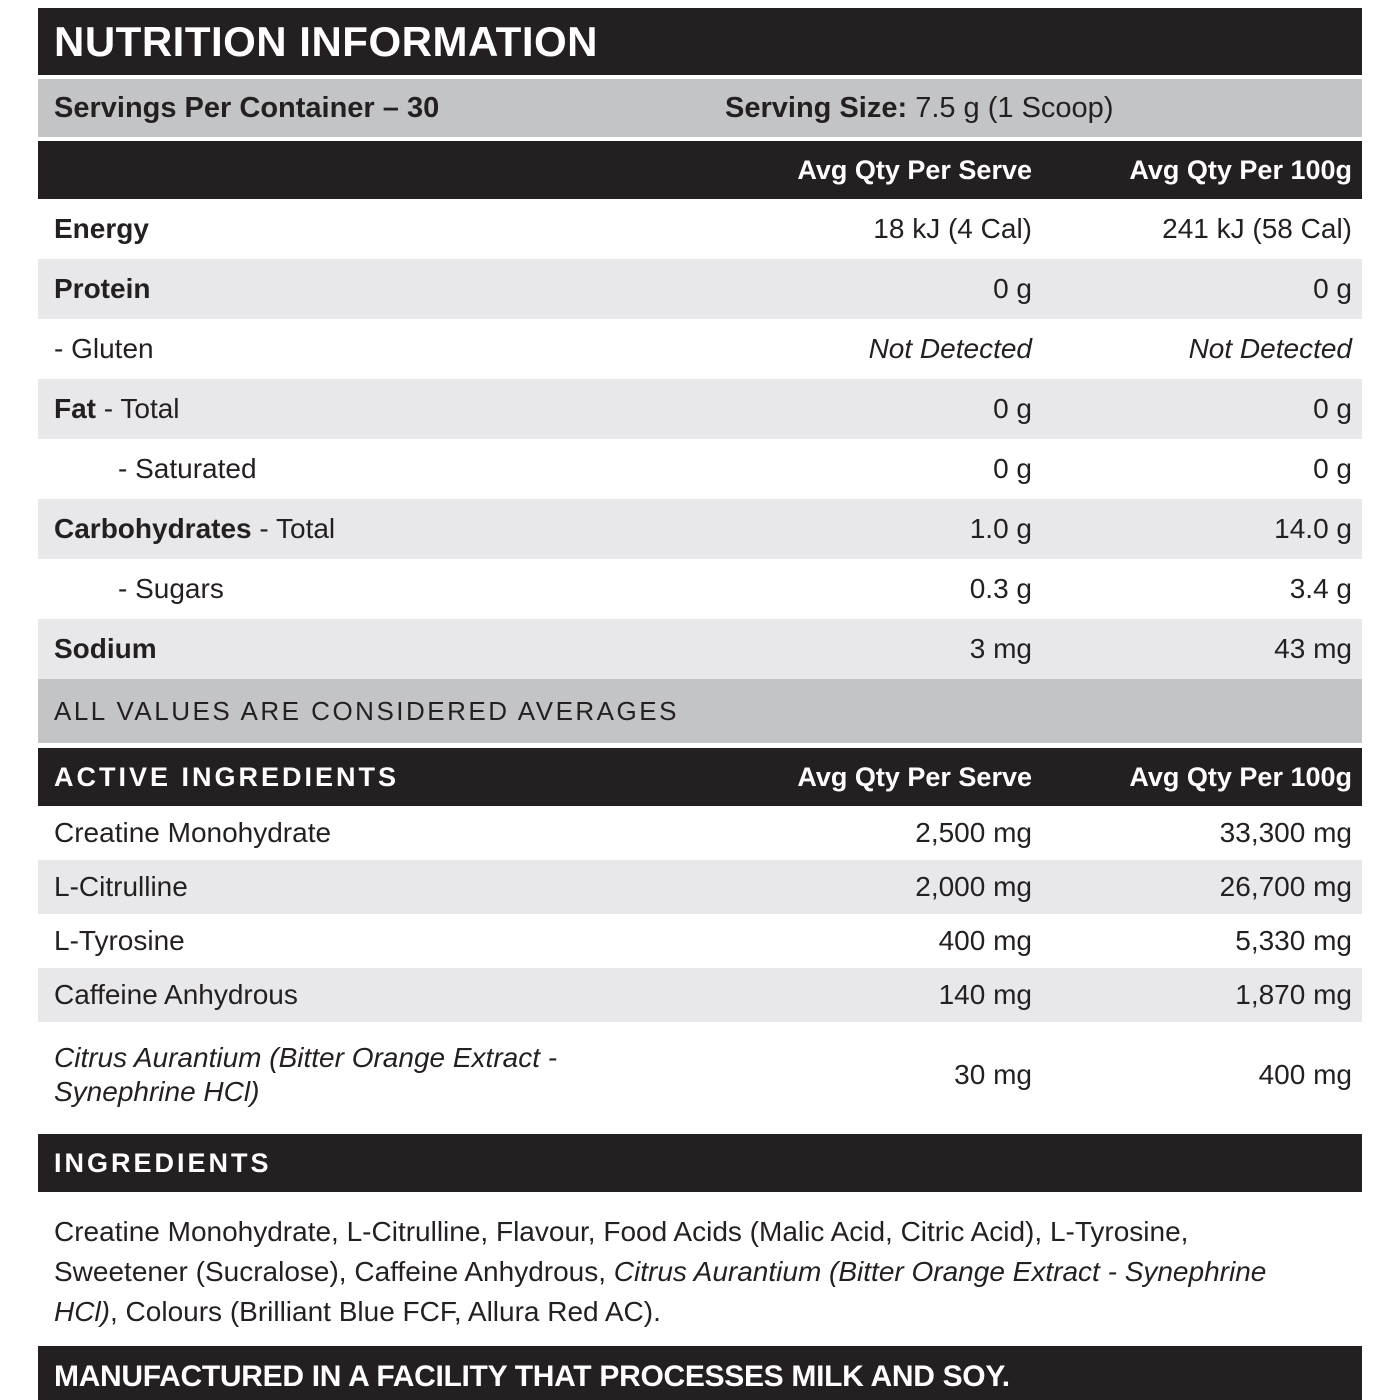  Describe the element at coordinates (700, 409) in the screenshot. I see `table-row-fat-total: Fat - Total 0 g 0 g` at that location.